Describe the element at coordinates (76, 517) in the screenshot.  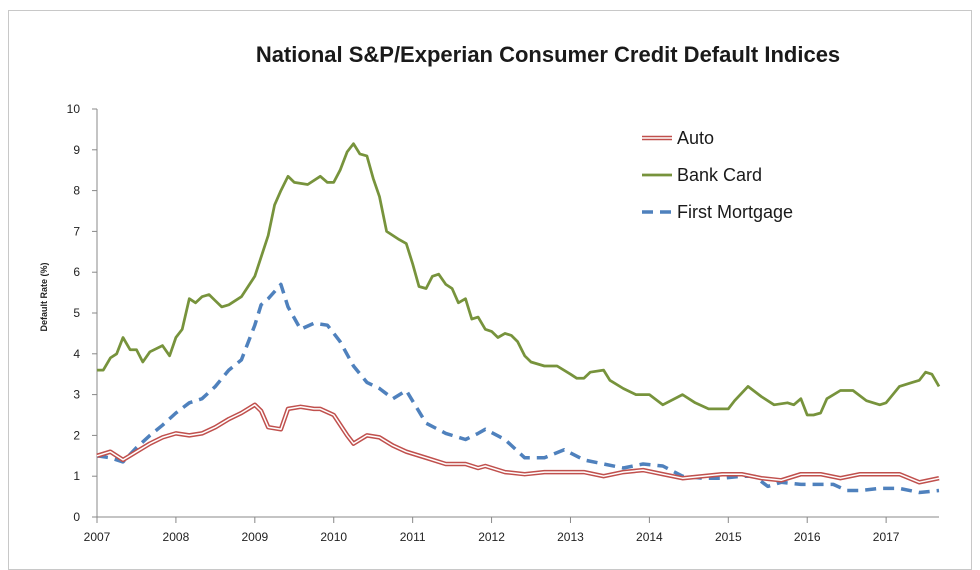
I see `y-tick-label: 0` at that location.